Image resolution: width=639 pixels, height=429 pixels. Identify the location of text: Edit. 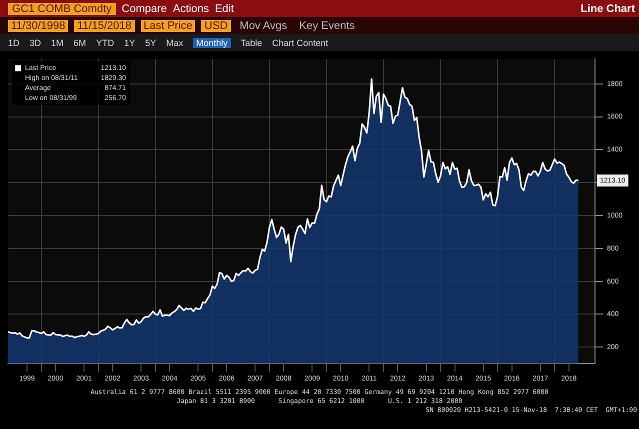
(224, 8).